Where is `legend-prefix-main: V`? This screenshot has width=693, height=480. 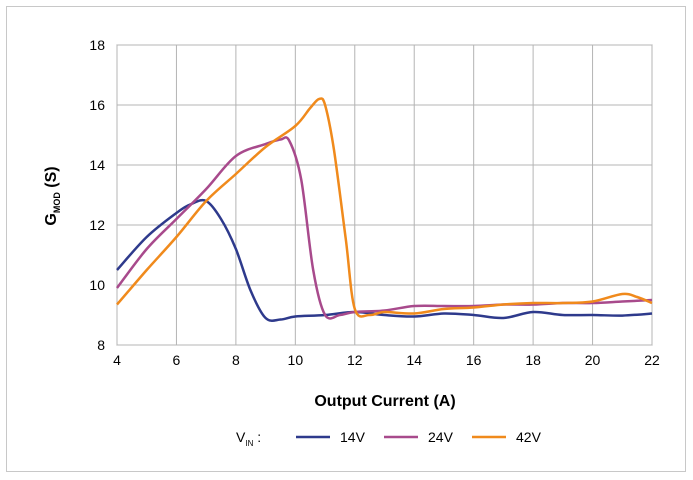 legend-prefix-main: V is located at coordinates (241, 437).